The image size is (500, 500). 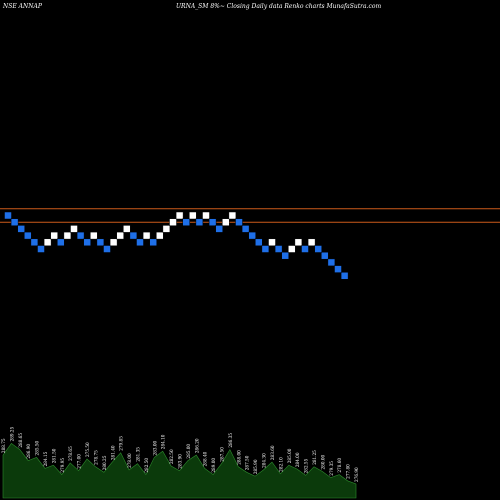 I want to click on volume-label: 288.75, so click(x=3, y=445).